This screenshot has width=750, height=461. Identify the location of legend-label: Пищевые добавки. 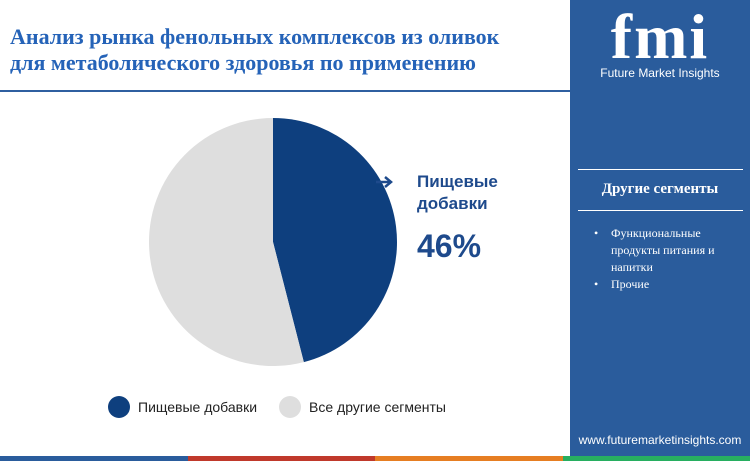
(198, 407).